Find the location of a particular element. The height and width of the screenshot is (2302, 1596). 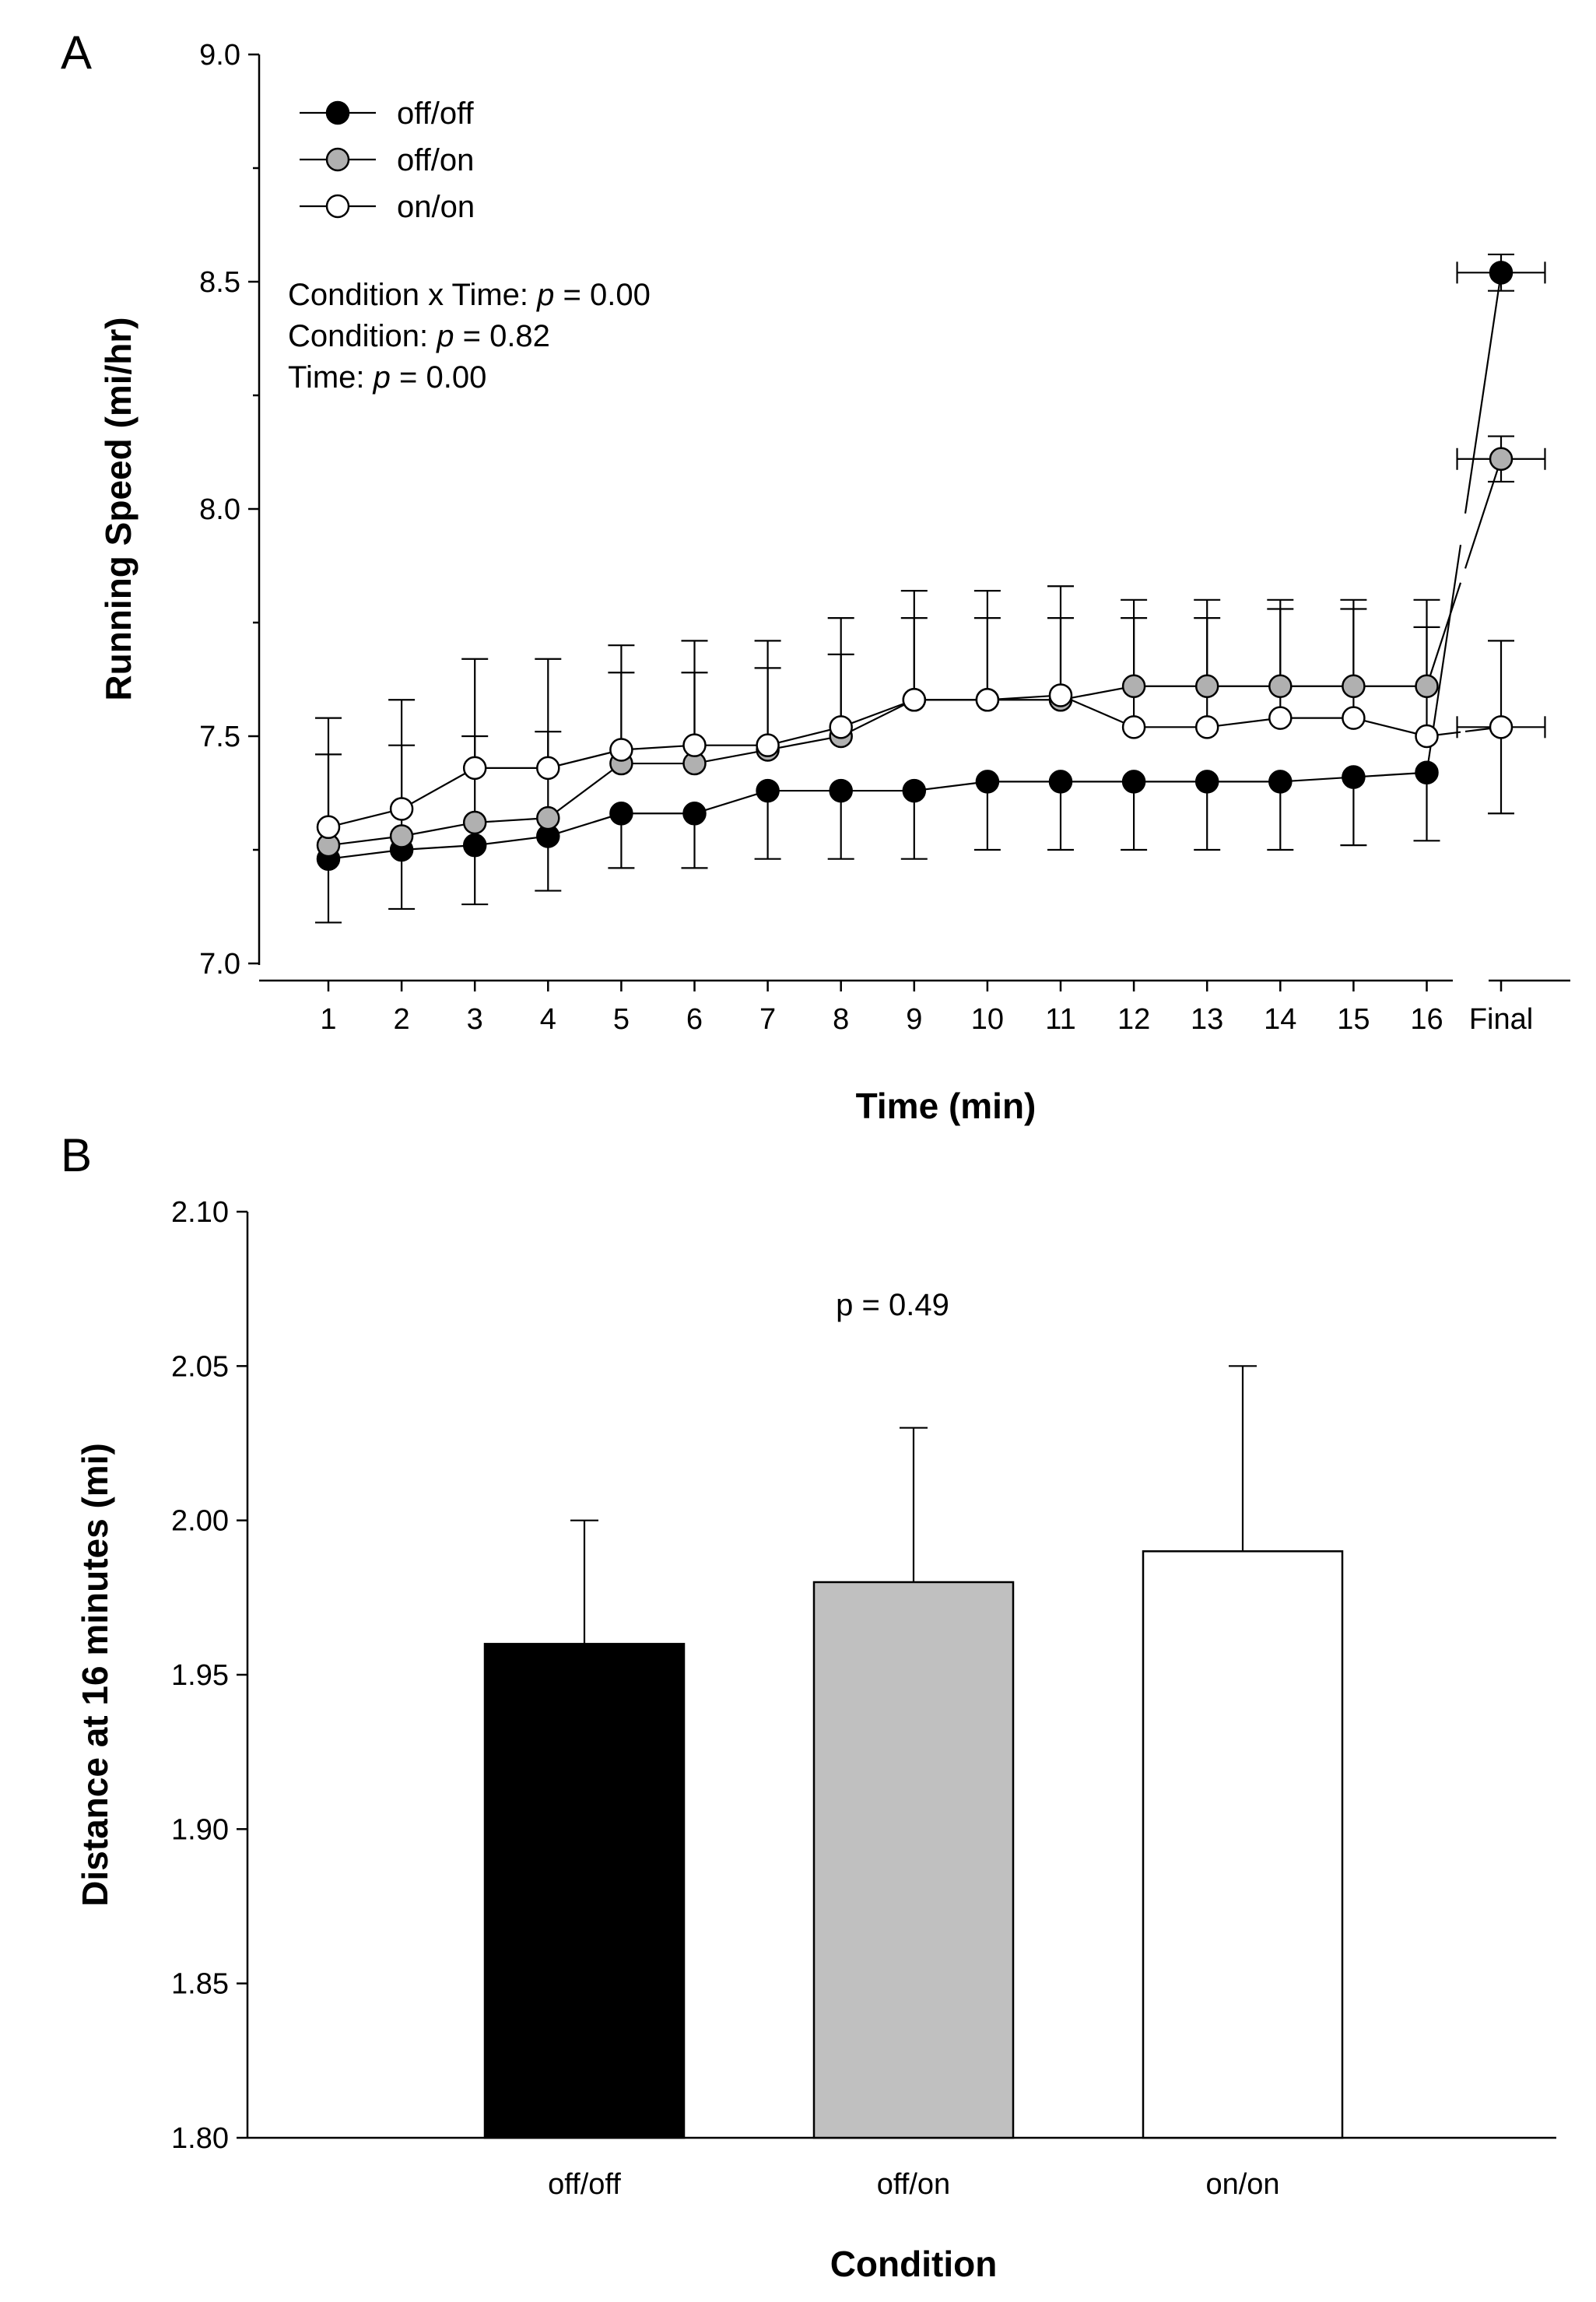

y-tick-label: 9.0 is located at coordinates (220, 56).